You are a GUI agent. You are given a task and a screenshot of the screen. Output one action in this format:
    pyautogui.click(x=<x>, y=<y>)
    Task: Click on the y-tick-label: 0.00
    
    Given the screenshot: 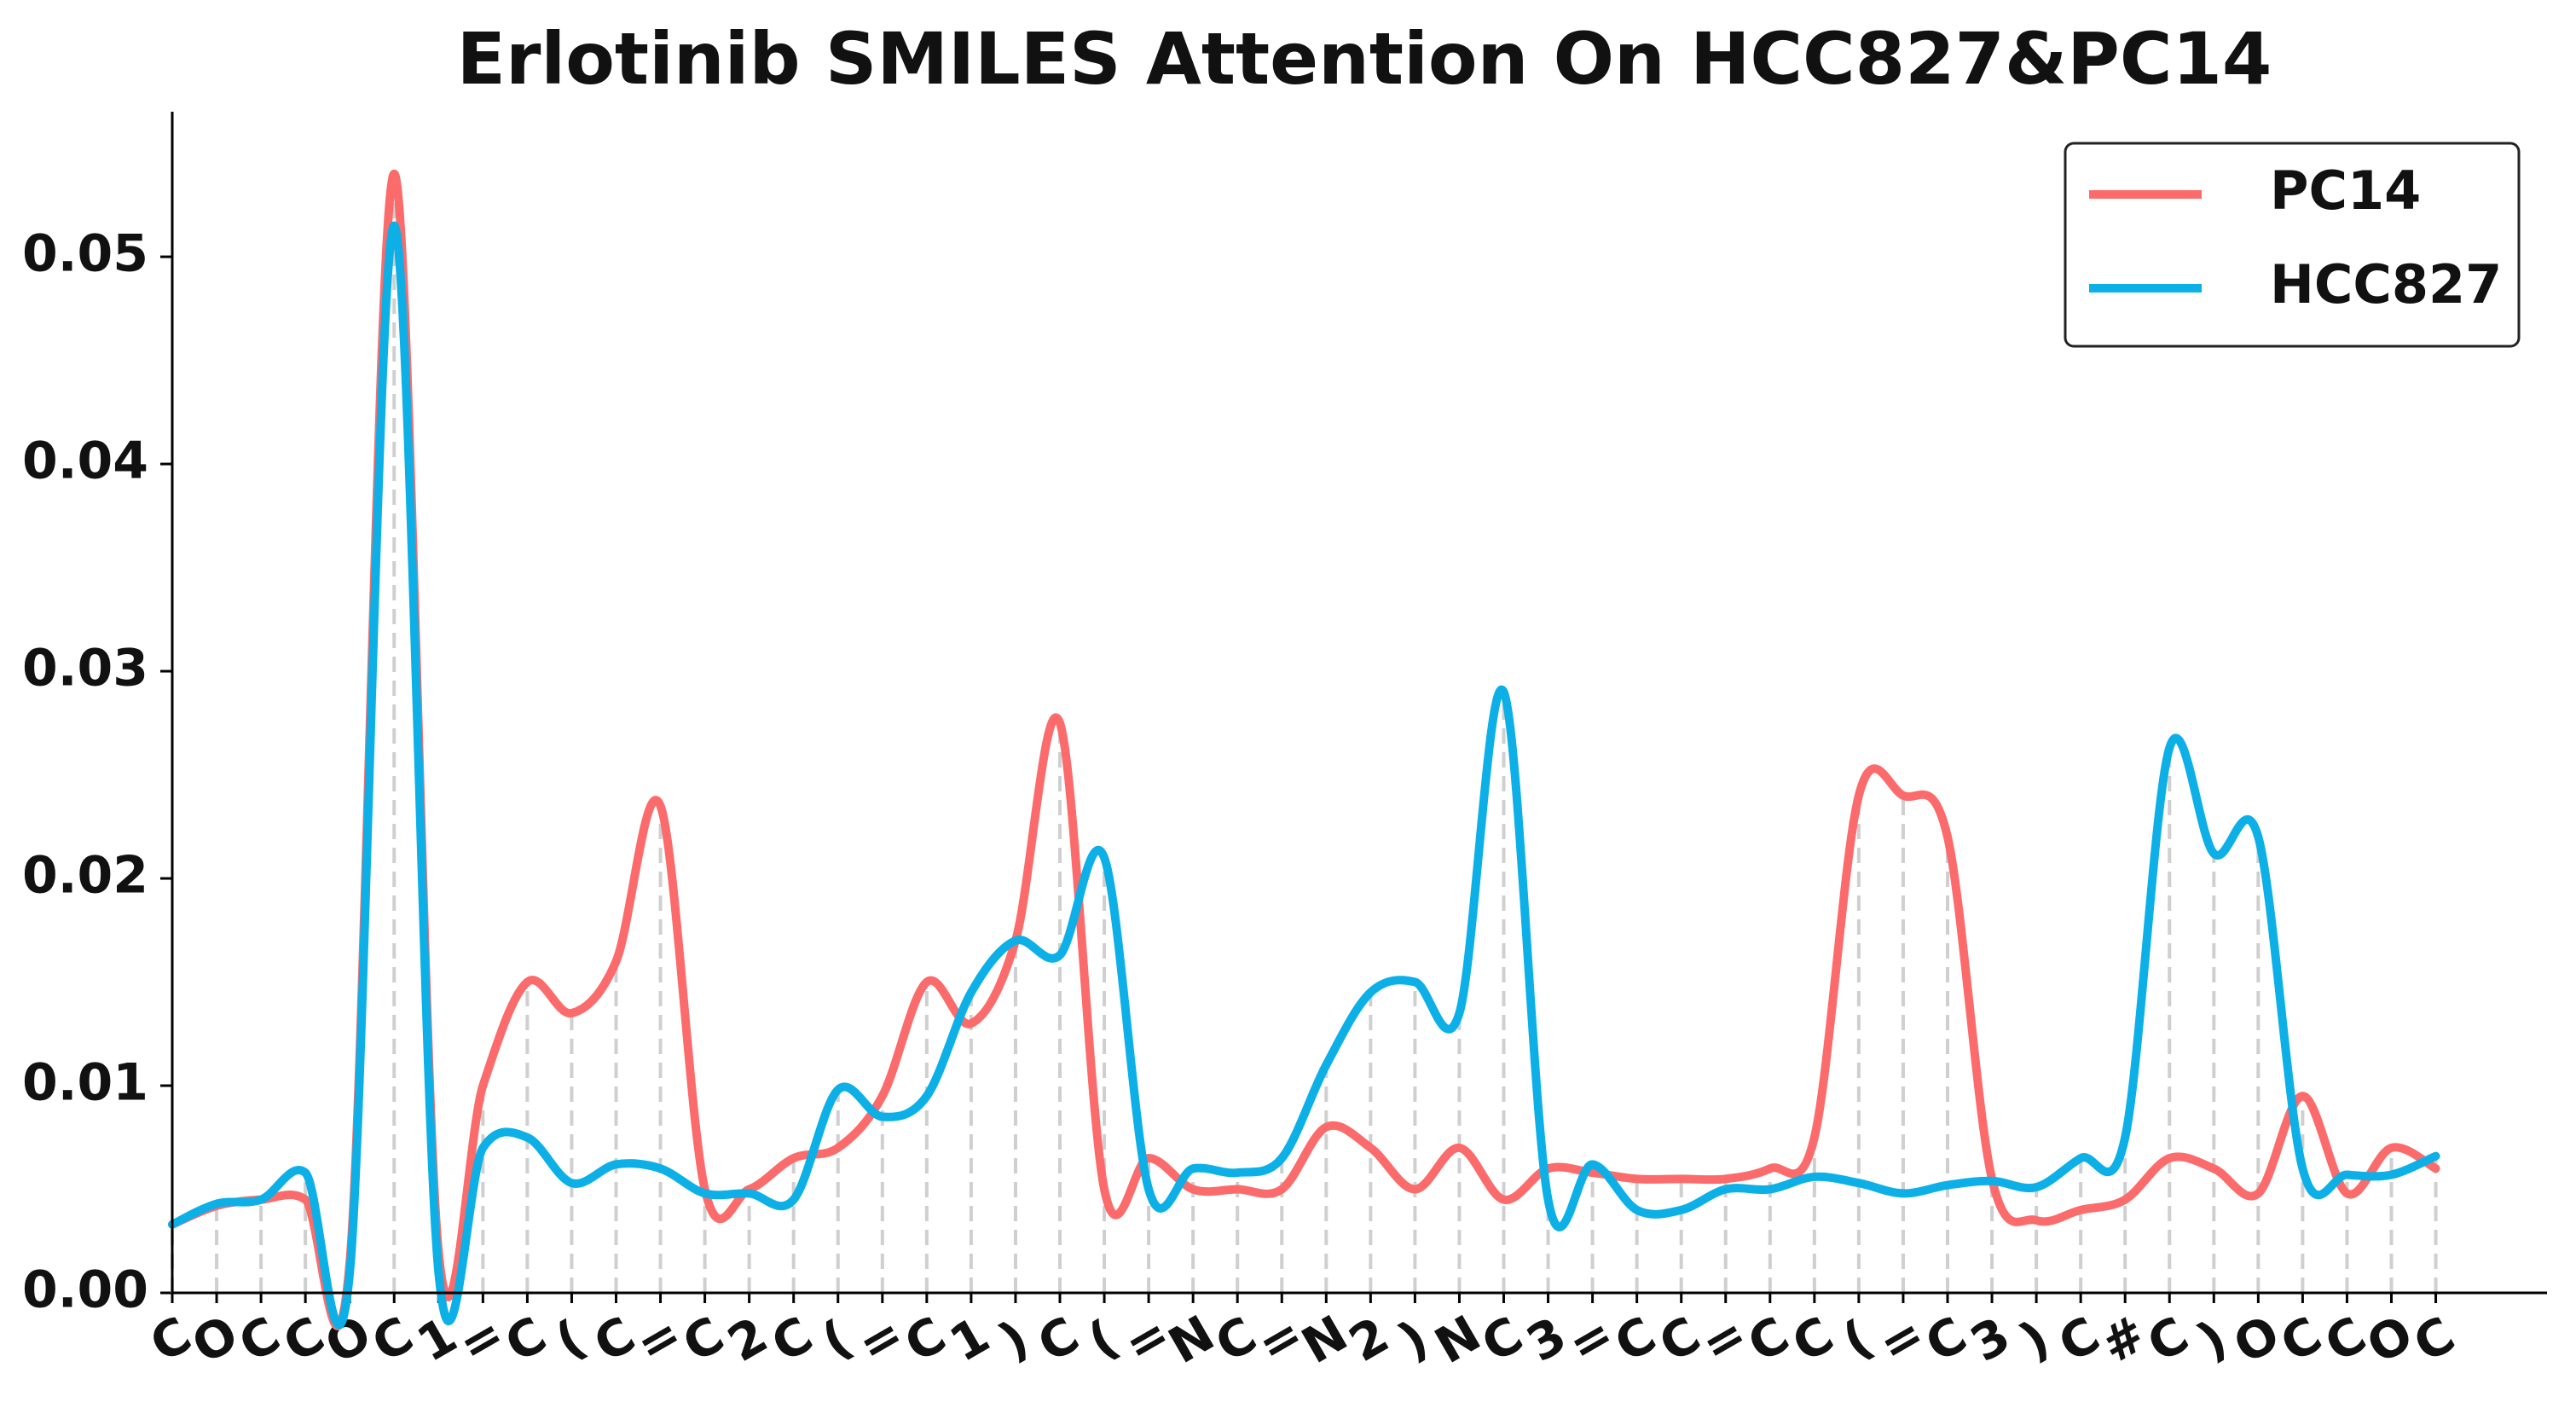 What is the action you would take?
    pyautogui.click(x=85, y=1290)
    